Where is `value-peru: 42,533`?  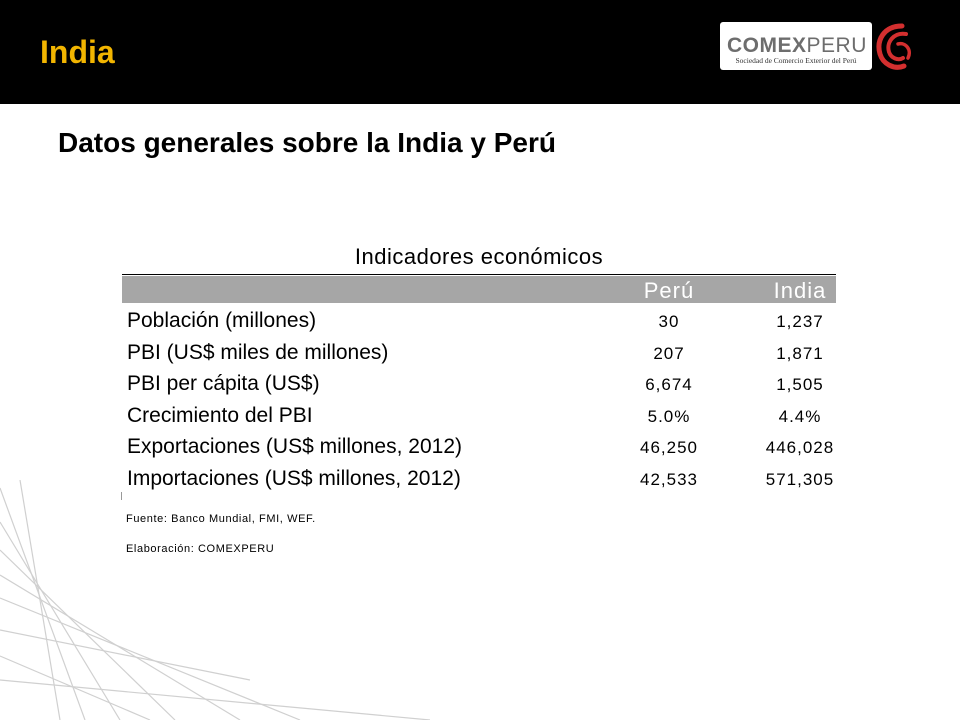 value-peru: 42,533 is located at coordinates (669, 479).